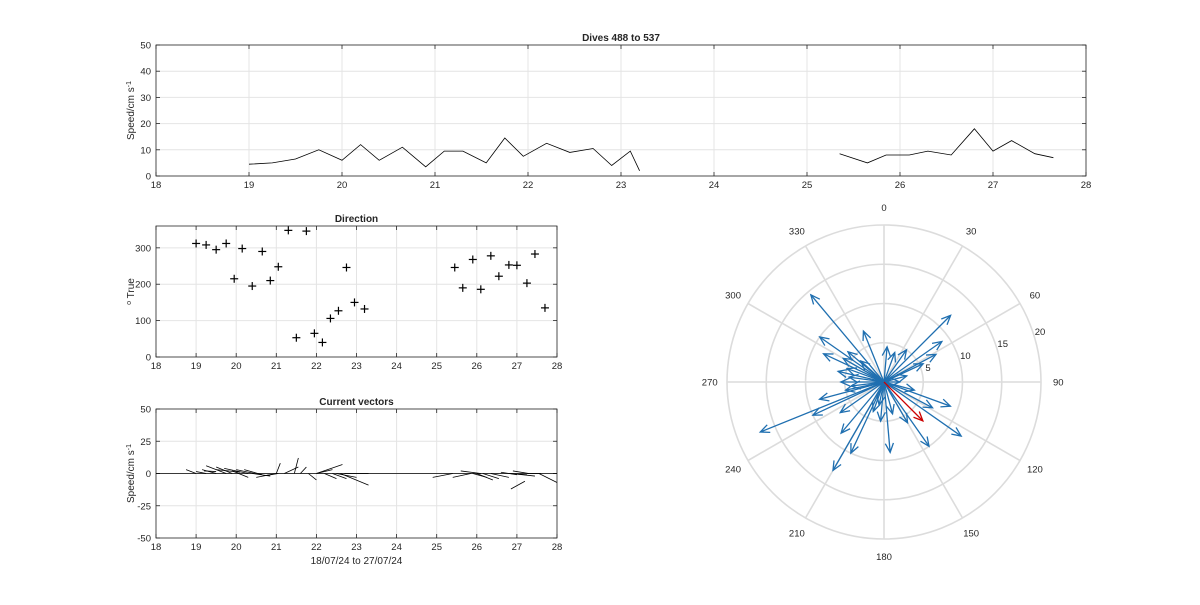 The width and height of the screenshot is (1200, 605). Describe the element at coordinates (884, 557) in the screenshot. I see `angle-label: 180` at that location.